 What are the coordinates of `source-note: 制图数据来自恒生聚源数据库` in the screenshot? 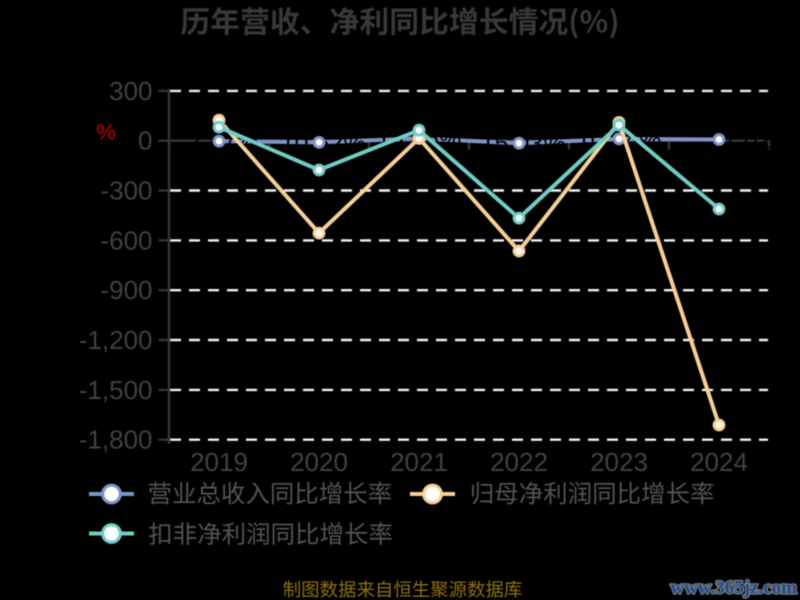 It's located at (402, 589).